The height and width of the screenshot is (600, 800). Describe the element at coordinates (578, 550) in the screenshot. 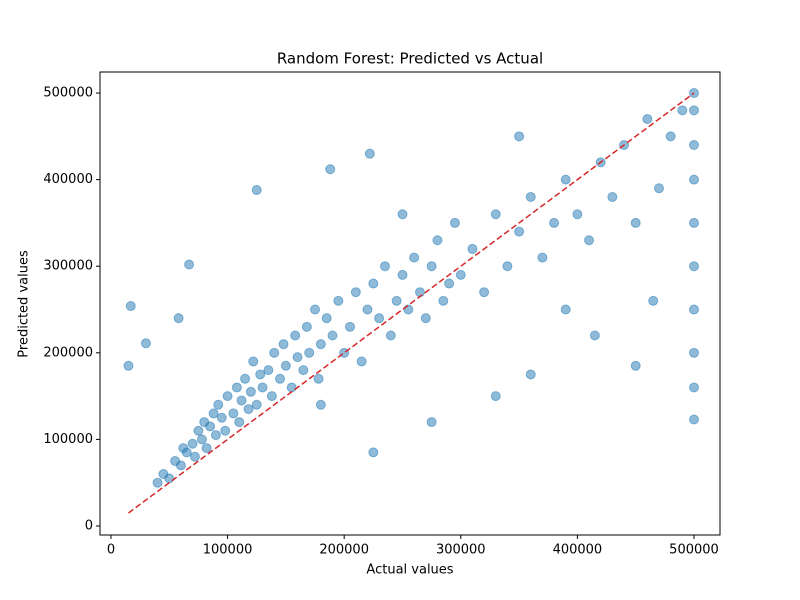

I see `x-tick-label: 400000` at that location.